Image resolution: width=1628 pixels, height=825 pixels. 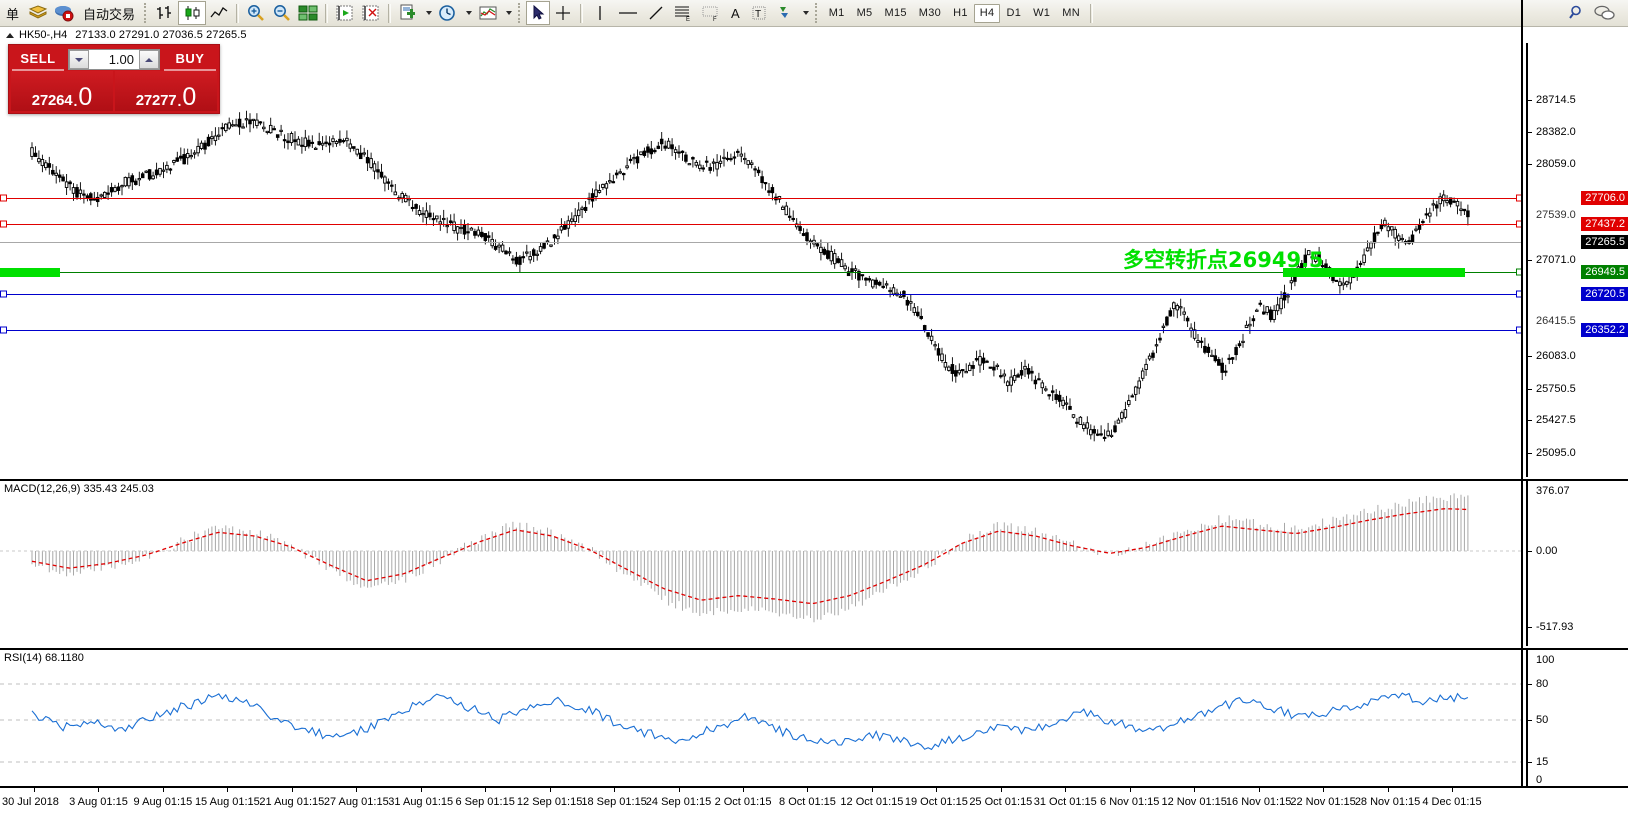 What do you see at coordinates (62, 91) in the screenshot?
I see `sell-price-display: 27264 . 0` at bounding box center [62, 91].